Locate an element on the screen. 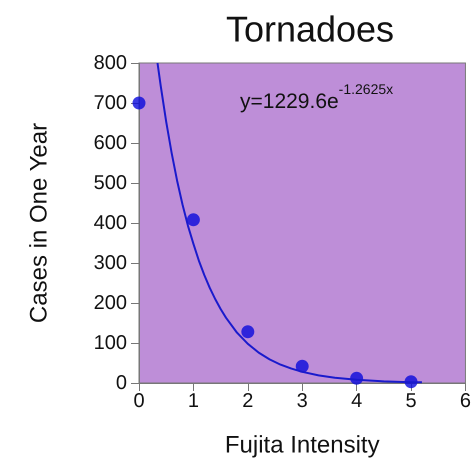 The image size is (474, 472). x-tick-label: 3 is located at coordinates (302, 401).